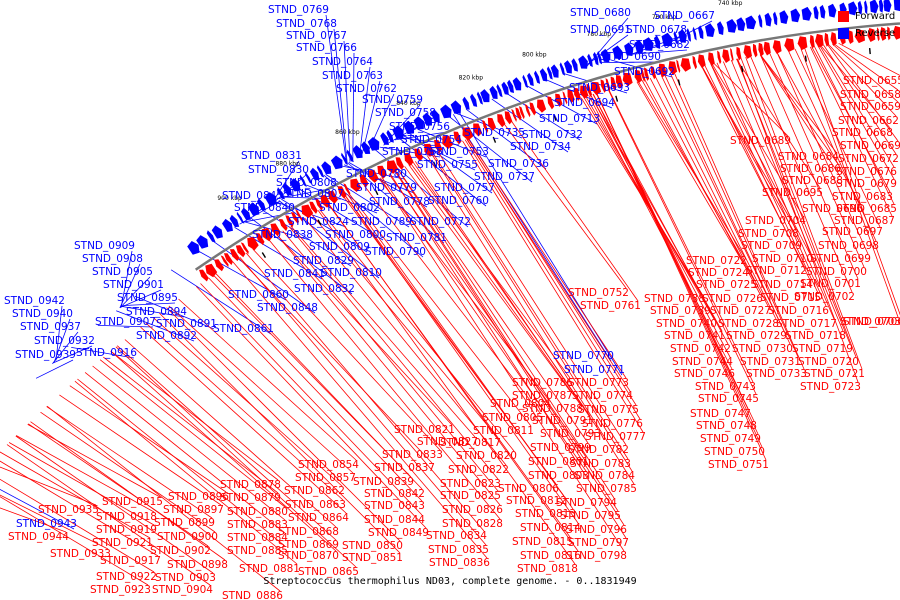  Describe the element at coordinates (287, 308) in the screenshot. I see `gene-label: STND_0848` at that location.